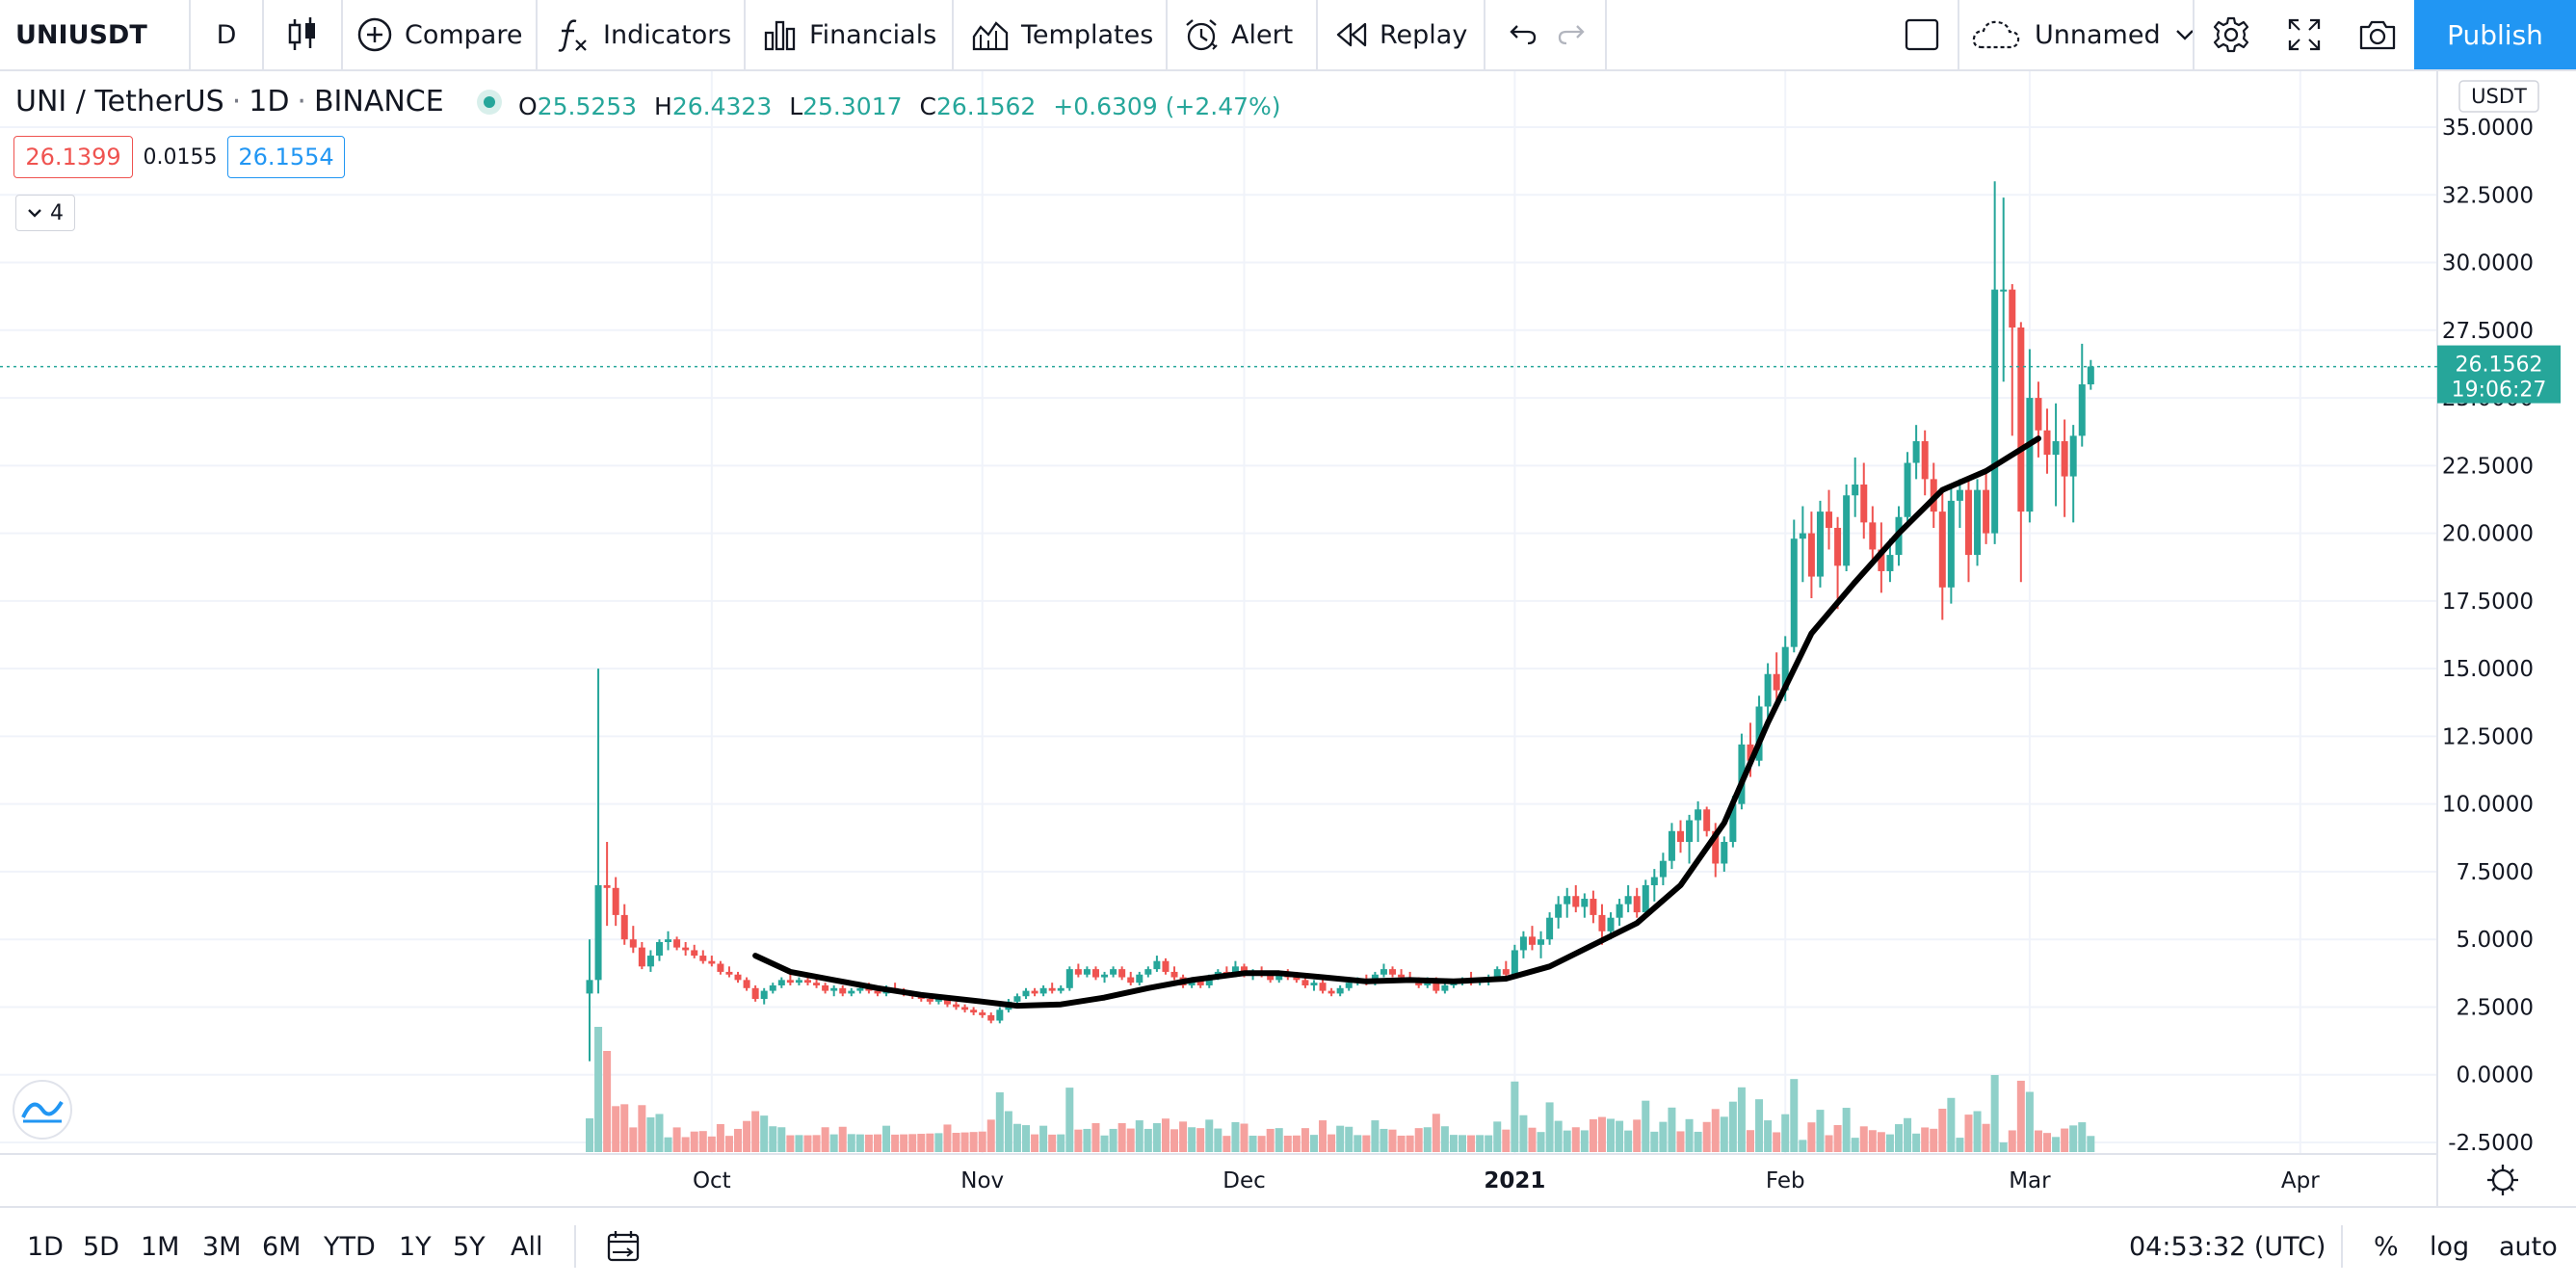  I want to click on range-button-1m: 1M, so click(160, 1246).